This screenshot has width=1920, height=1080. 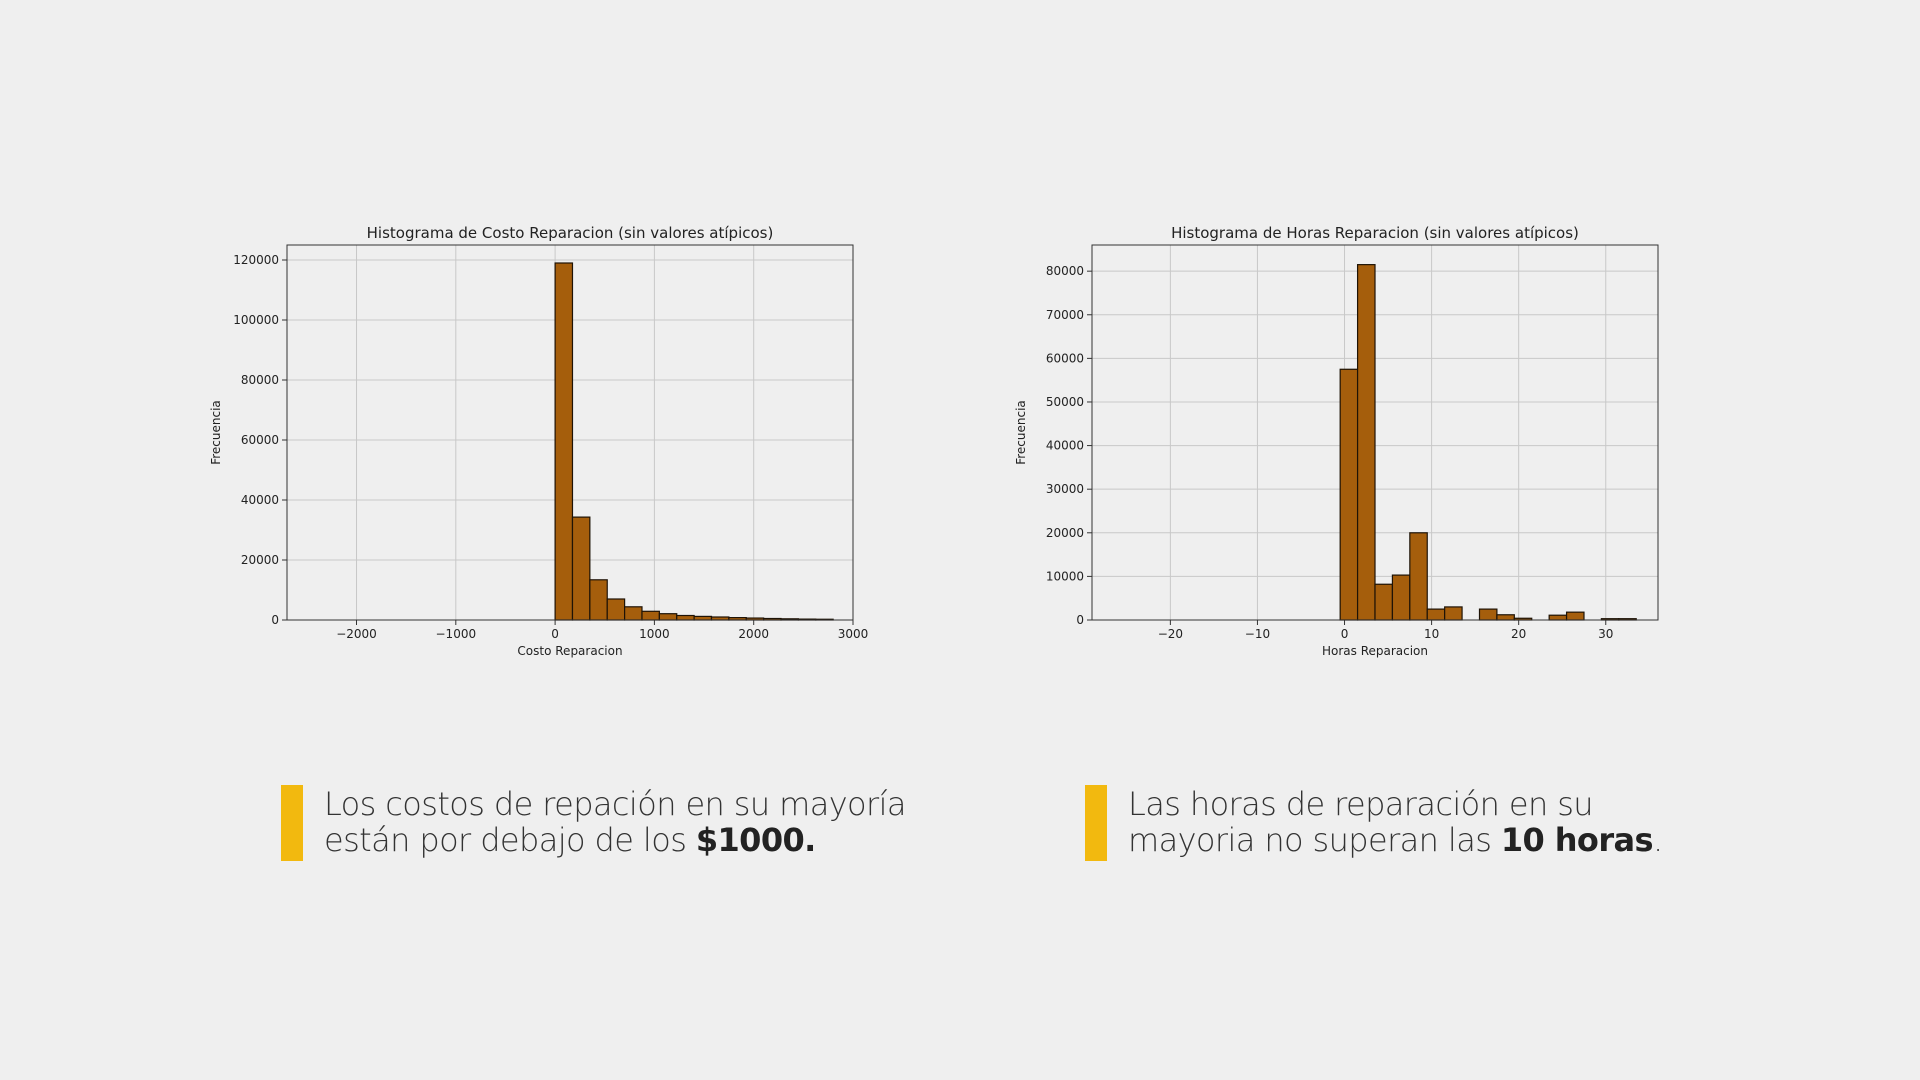 What do you see at coordinates (1375, 651) in the screenshot?
I see `x-axis-label: Horas Reparacion` at bounding box center [1375, 651].